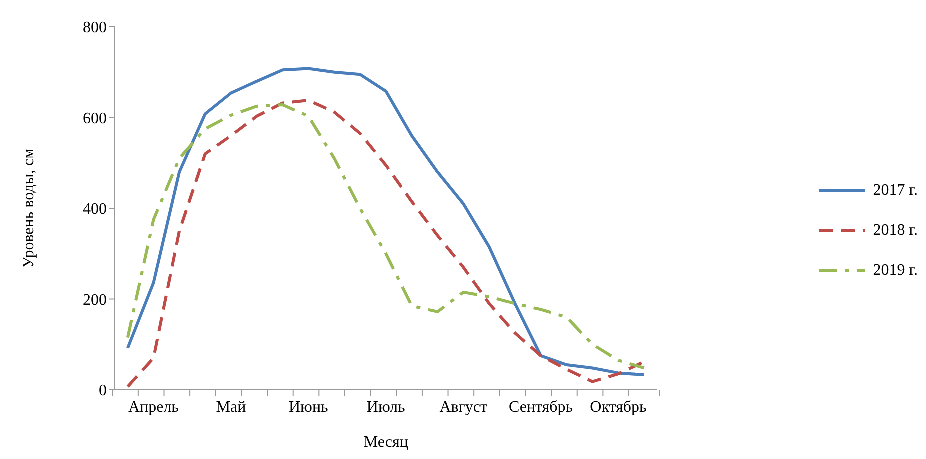 The height and width of the screenshot is (459, 926). I want to click on x-tick-label: Июль, so click(386, 407).